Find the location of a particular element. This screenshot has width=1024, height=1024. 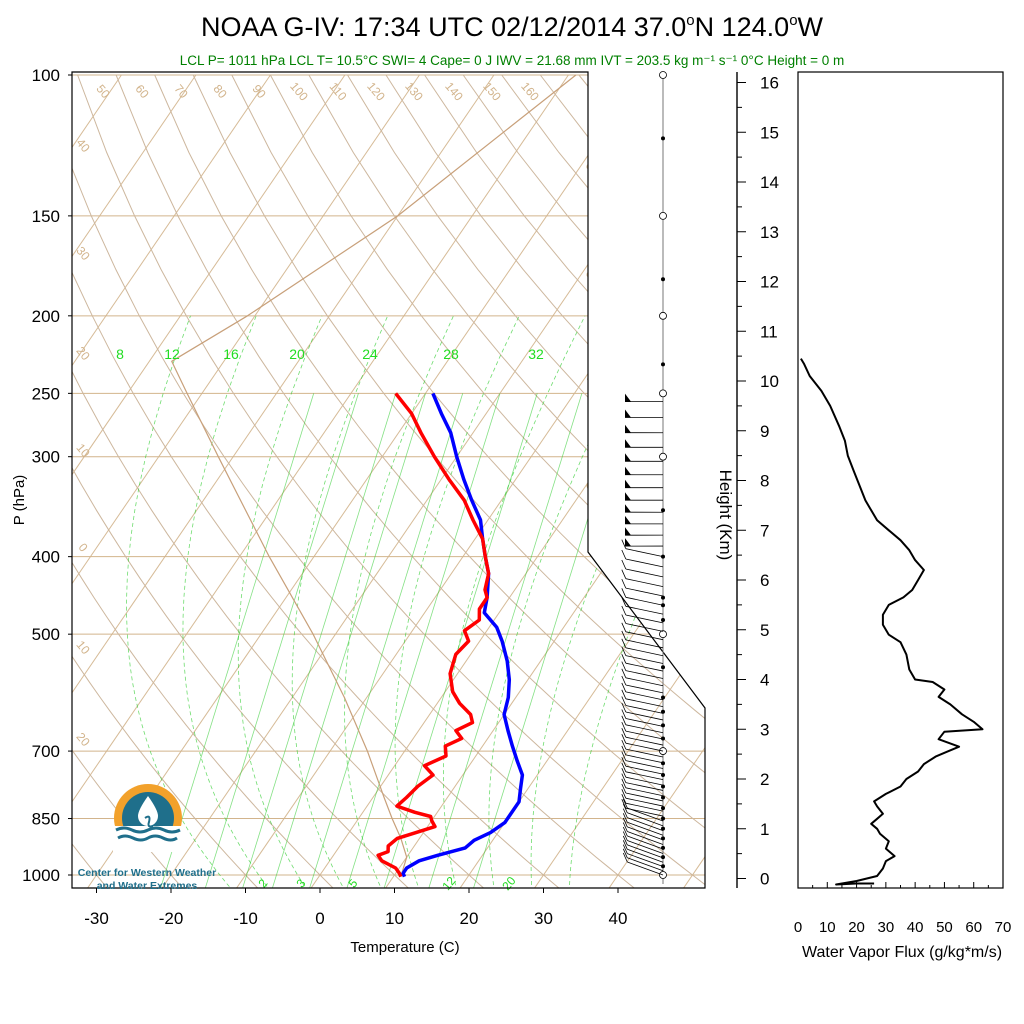

x-tick-label: 0 is located at coordinates (319, 918).